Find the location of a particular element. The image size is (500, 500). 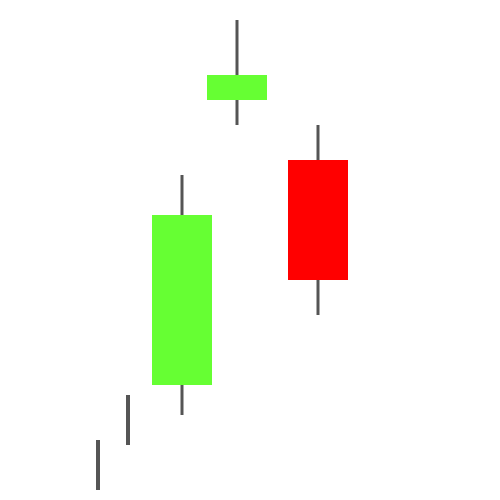

candle-5-body is located at coordinates (318, 220).